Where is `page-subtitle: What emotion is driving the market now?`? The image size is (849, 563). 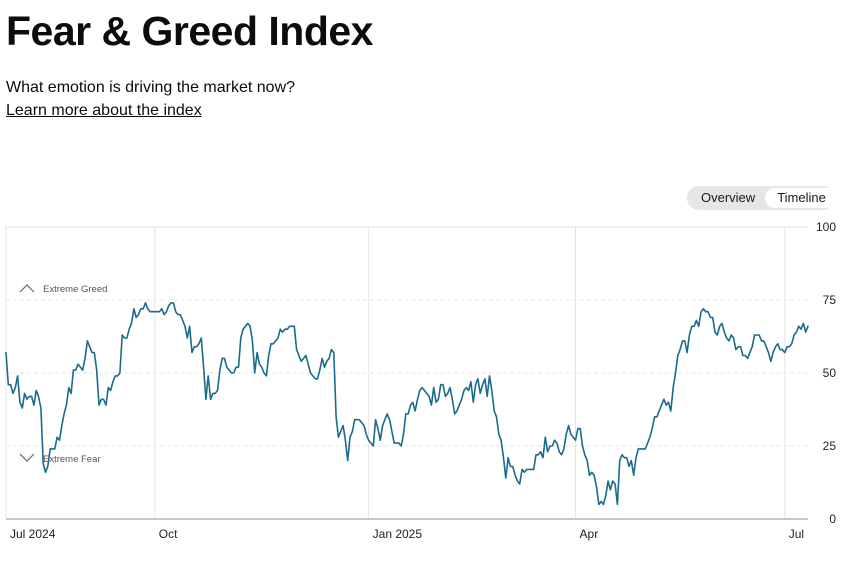
page-subtitle: What emotion is driving the market now? is located at coordinates (151, 87).